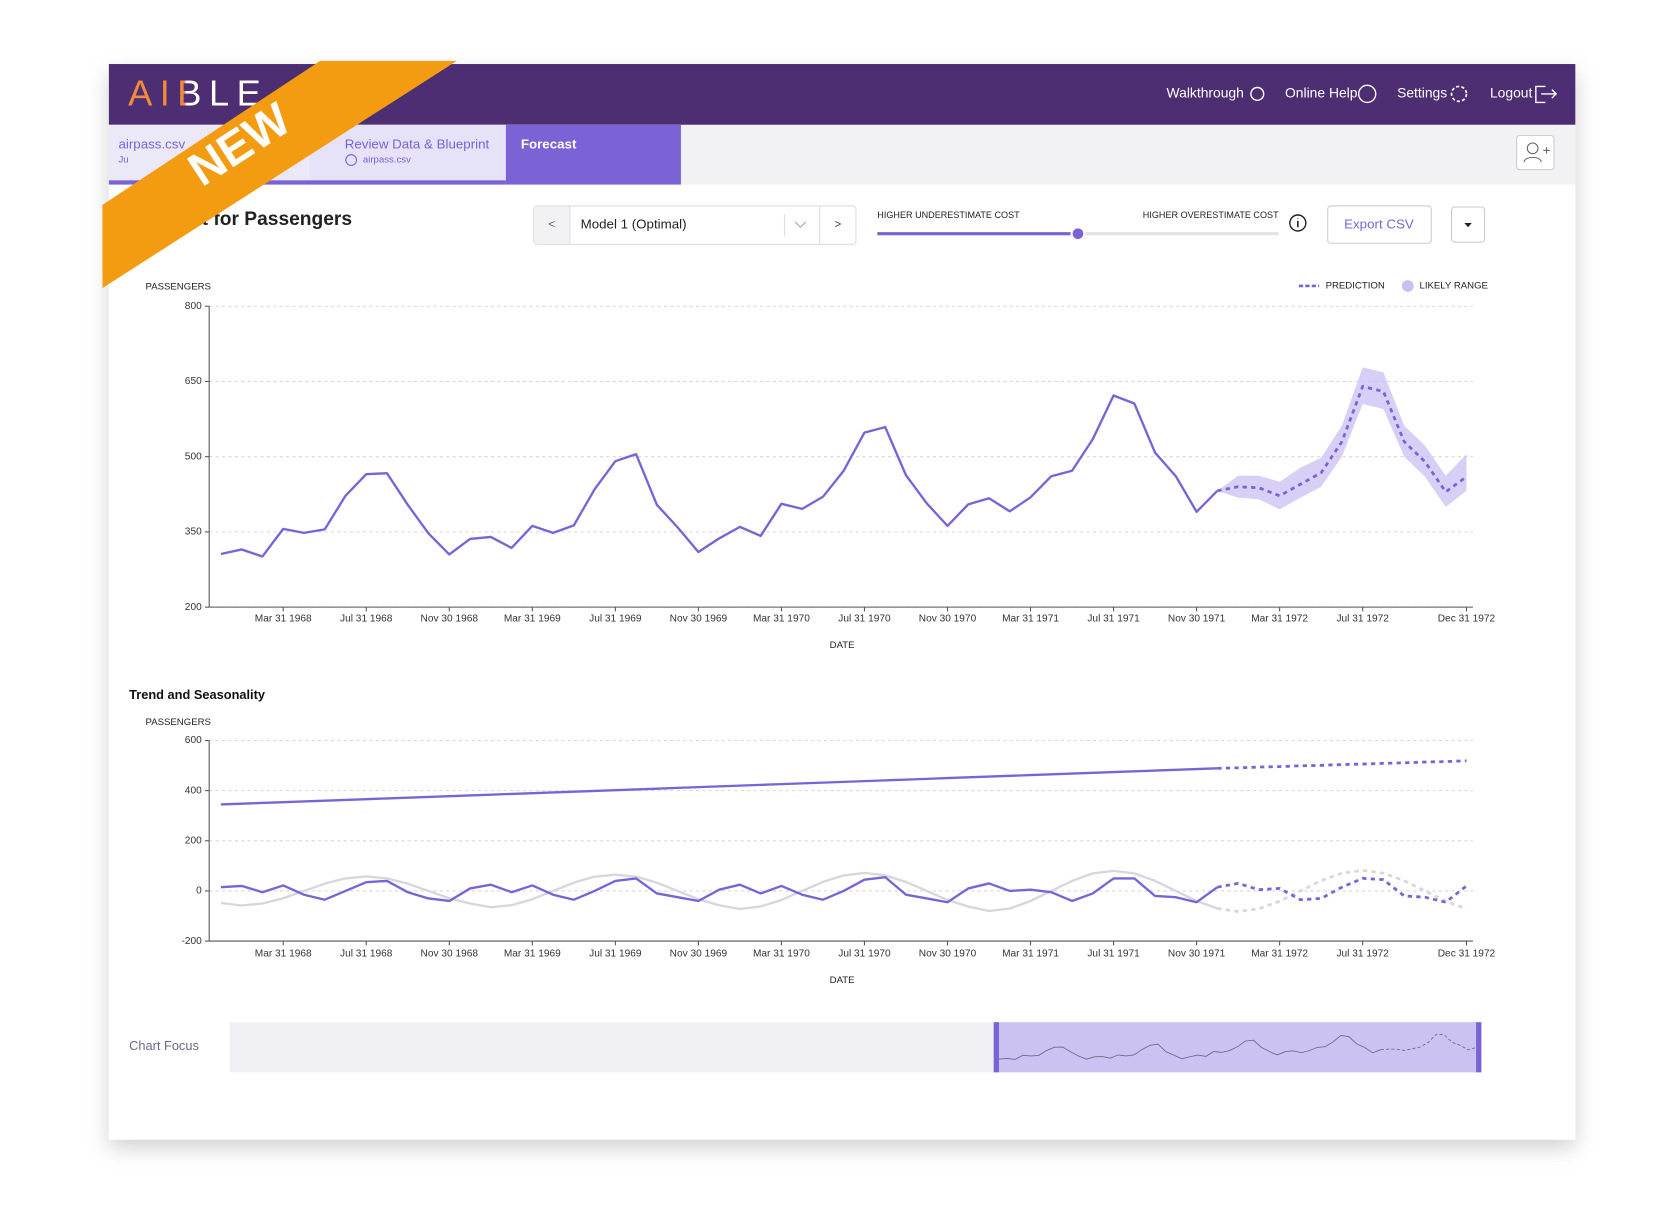 This screenshot has height=1227, width=1665. Describe the element at coordinates (199, 891) in the screenshot. I see `y-tick-label: 0` at that location.